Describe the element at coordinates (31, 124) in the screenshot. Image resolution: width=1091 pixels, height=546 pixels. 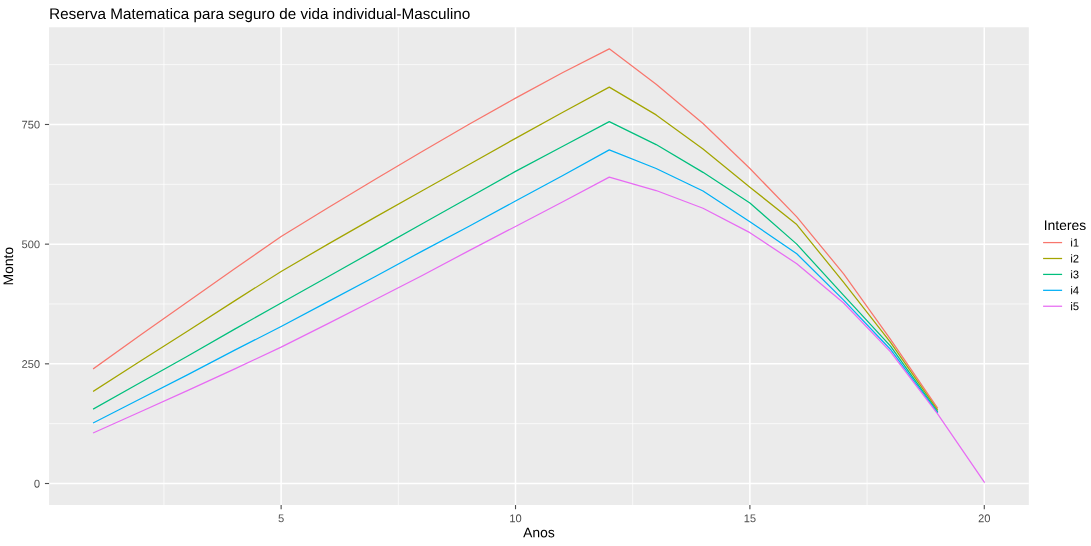
I see `y-tick-label: 750` at that location.